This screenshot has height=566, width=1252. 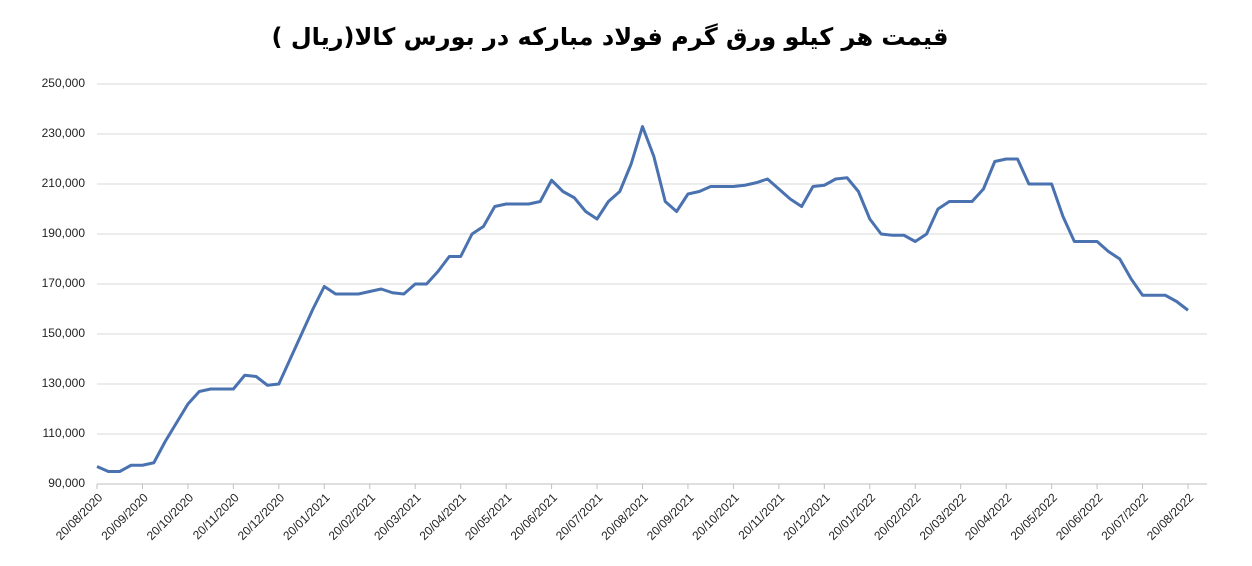 What do you see at coordinates (64, 283) in the screenshot?
I see `y-tick-label: 170,000` at bounding box center [64, 283].